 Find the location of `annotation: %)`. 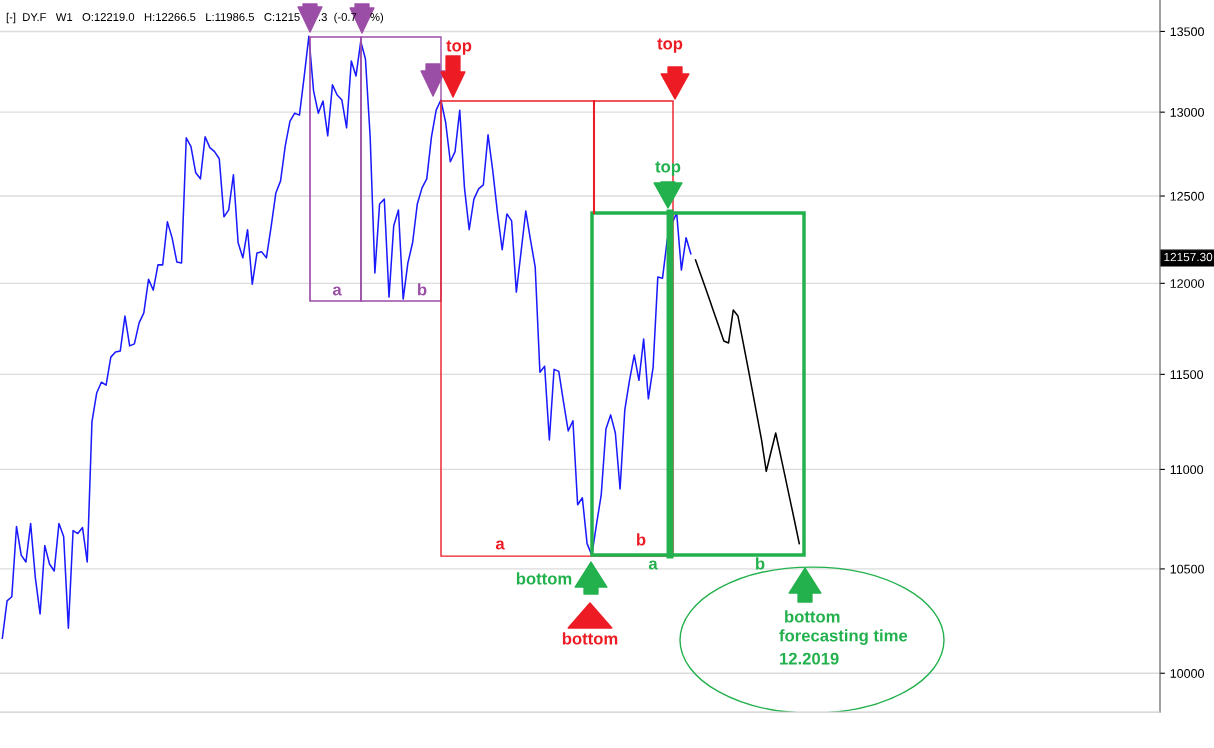

annotation: %) is located at coordinates (377, 18).